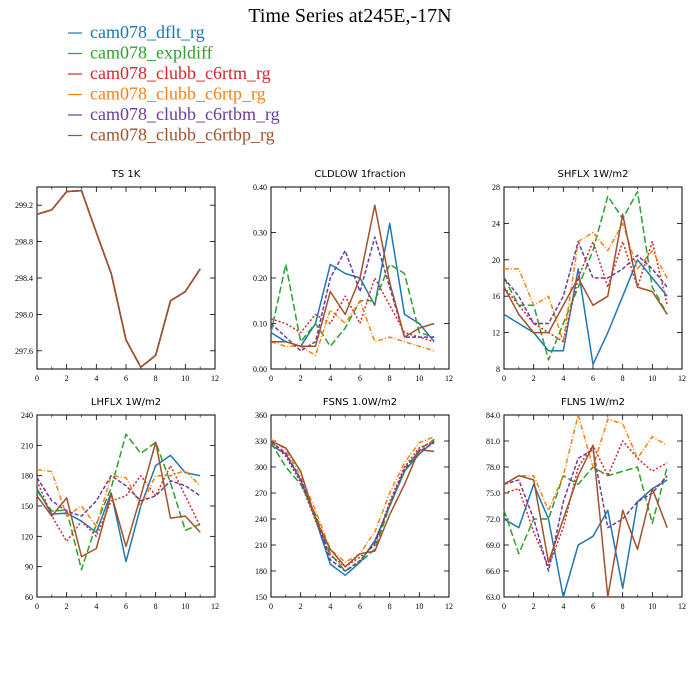 Image resolution: width=700 pixels, height=700 pixels. What do you see at coordinates (180, 73) in the screenshot?
I see `legend-label: cam078_clubb_c6rtm_rg` at bounding box center [180, 73].